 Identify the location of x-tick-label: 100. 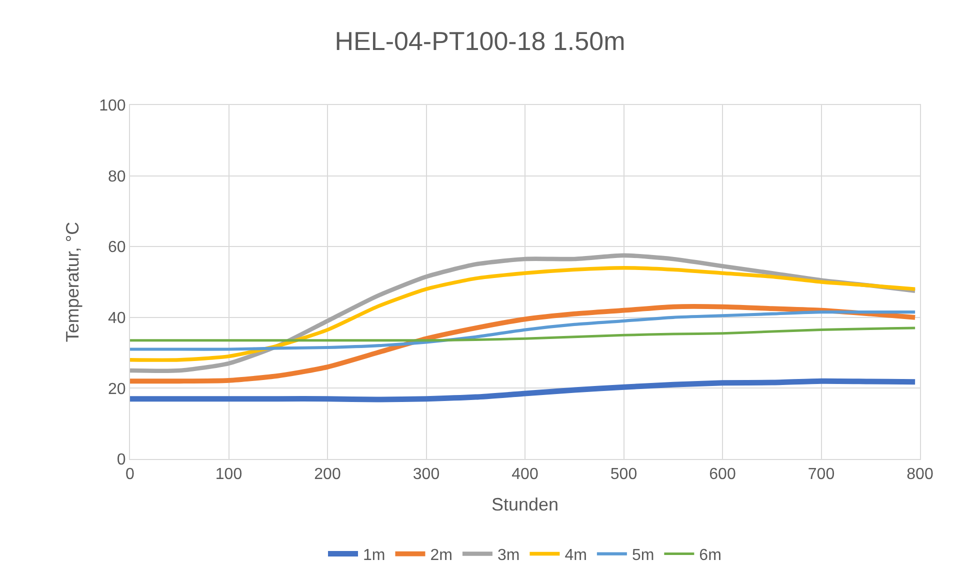
(228, 475).